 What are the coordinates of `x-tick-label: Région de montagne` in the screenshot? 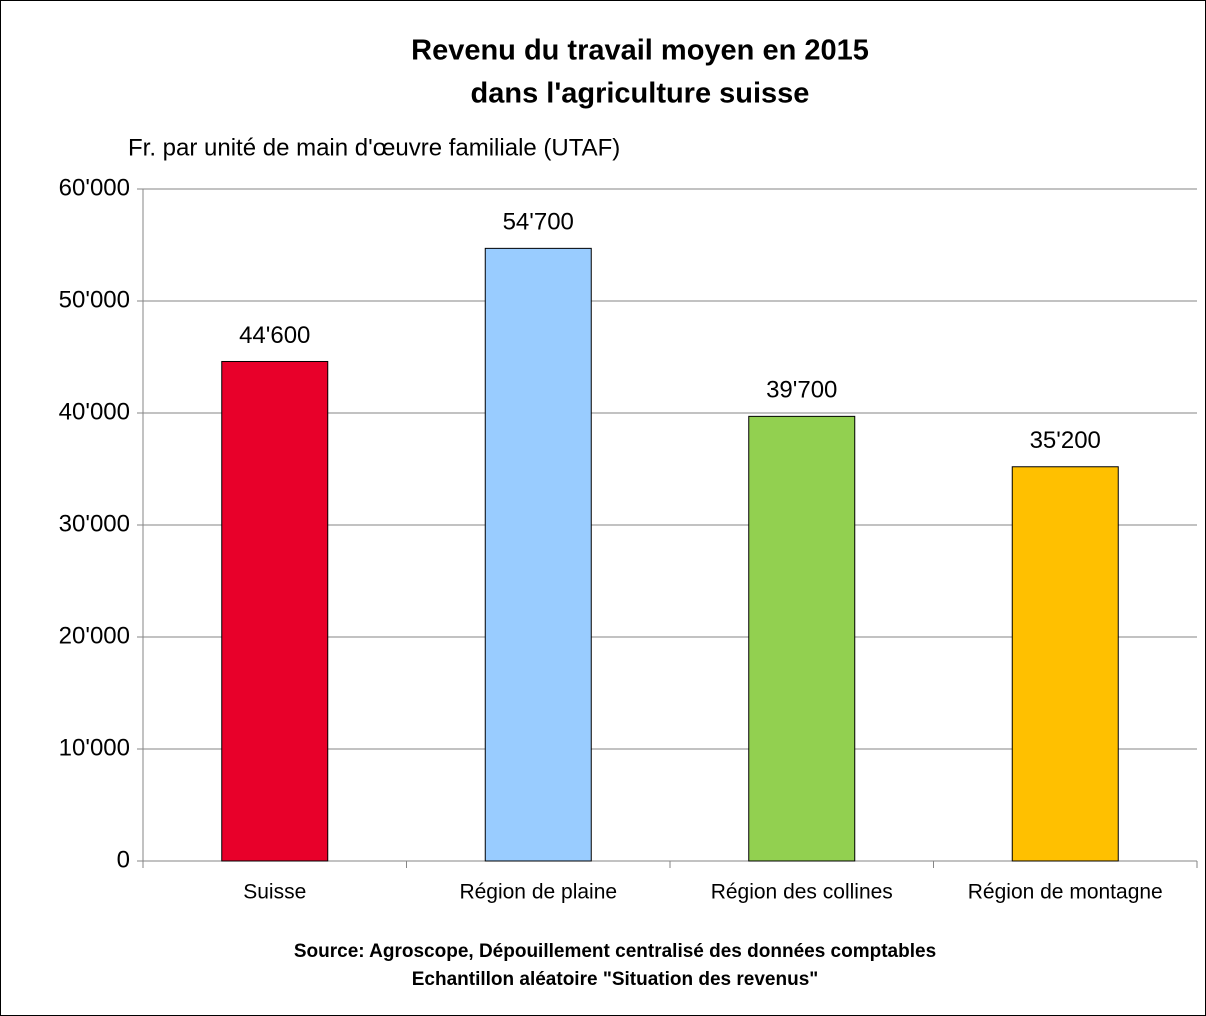 It's located at (1065, 892).